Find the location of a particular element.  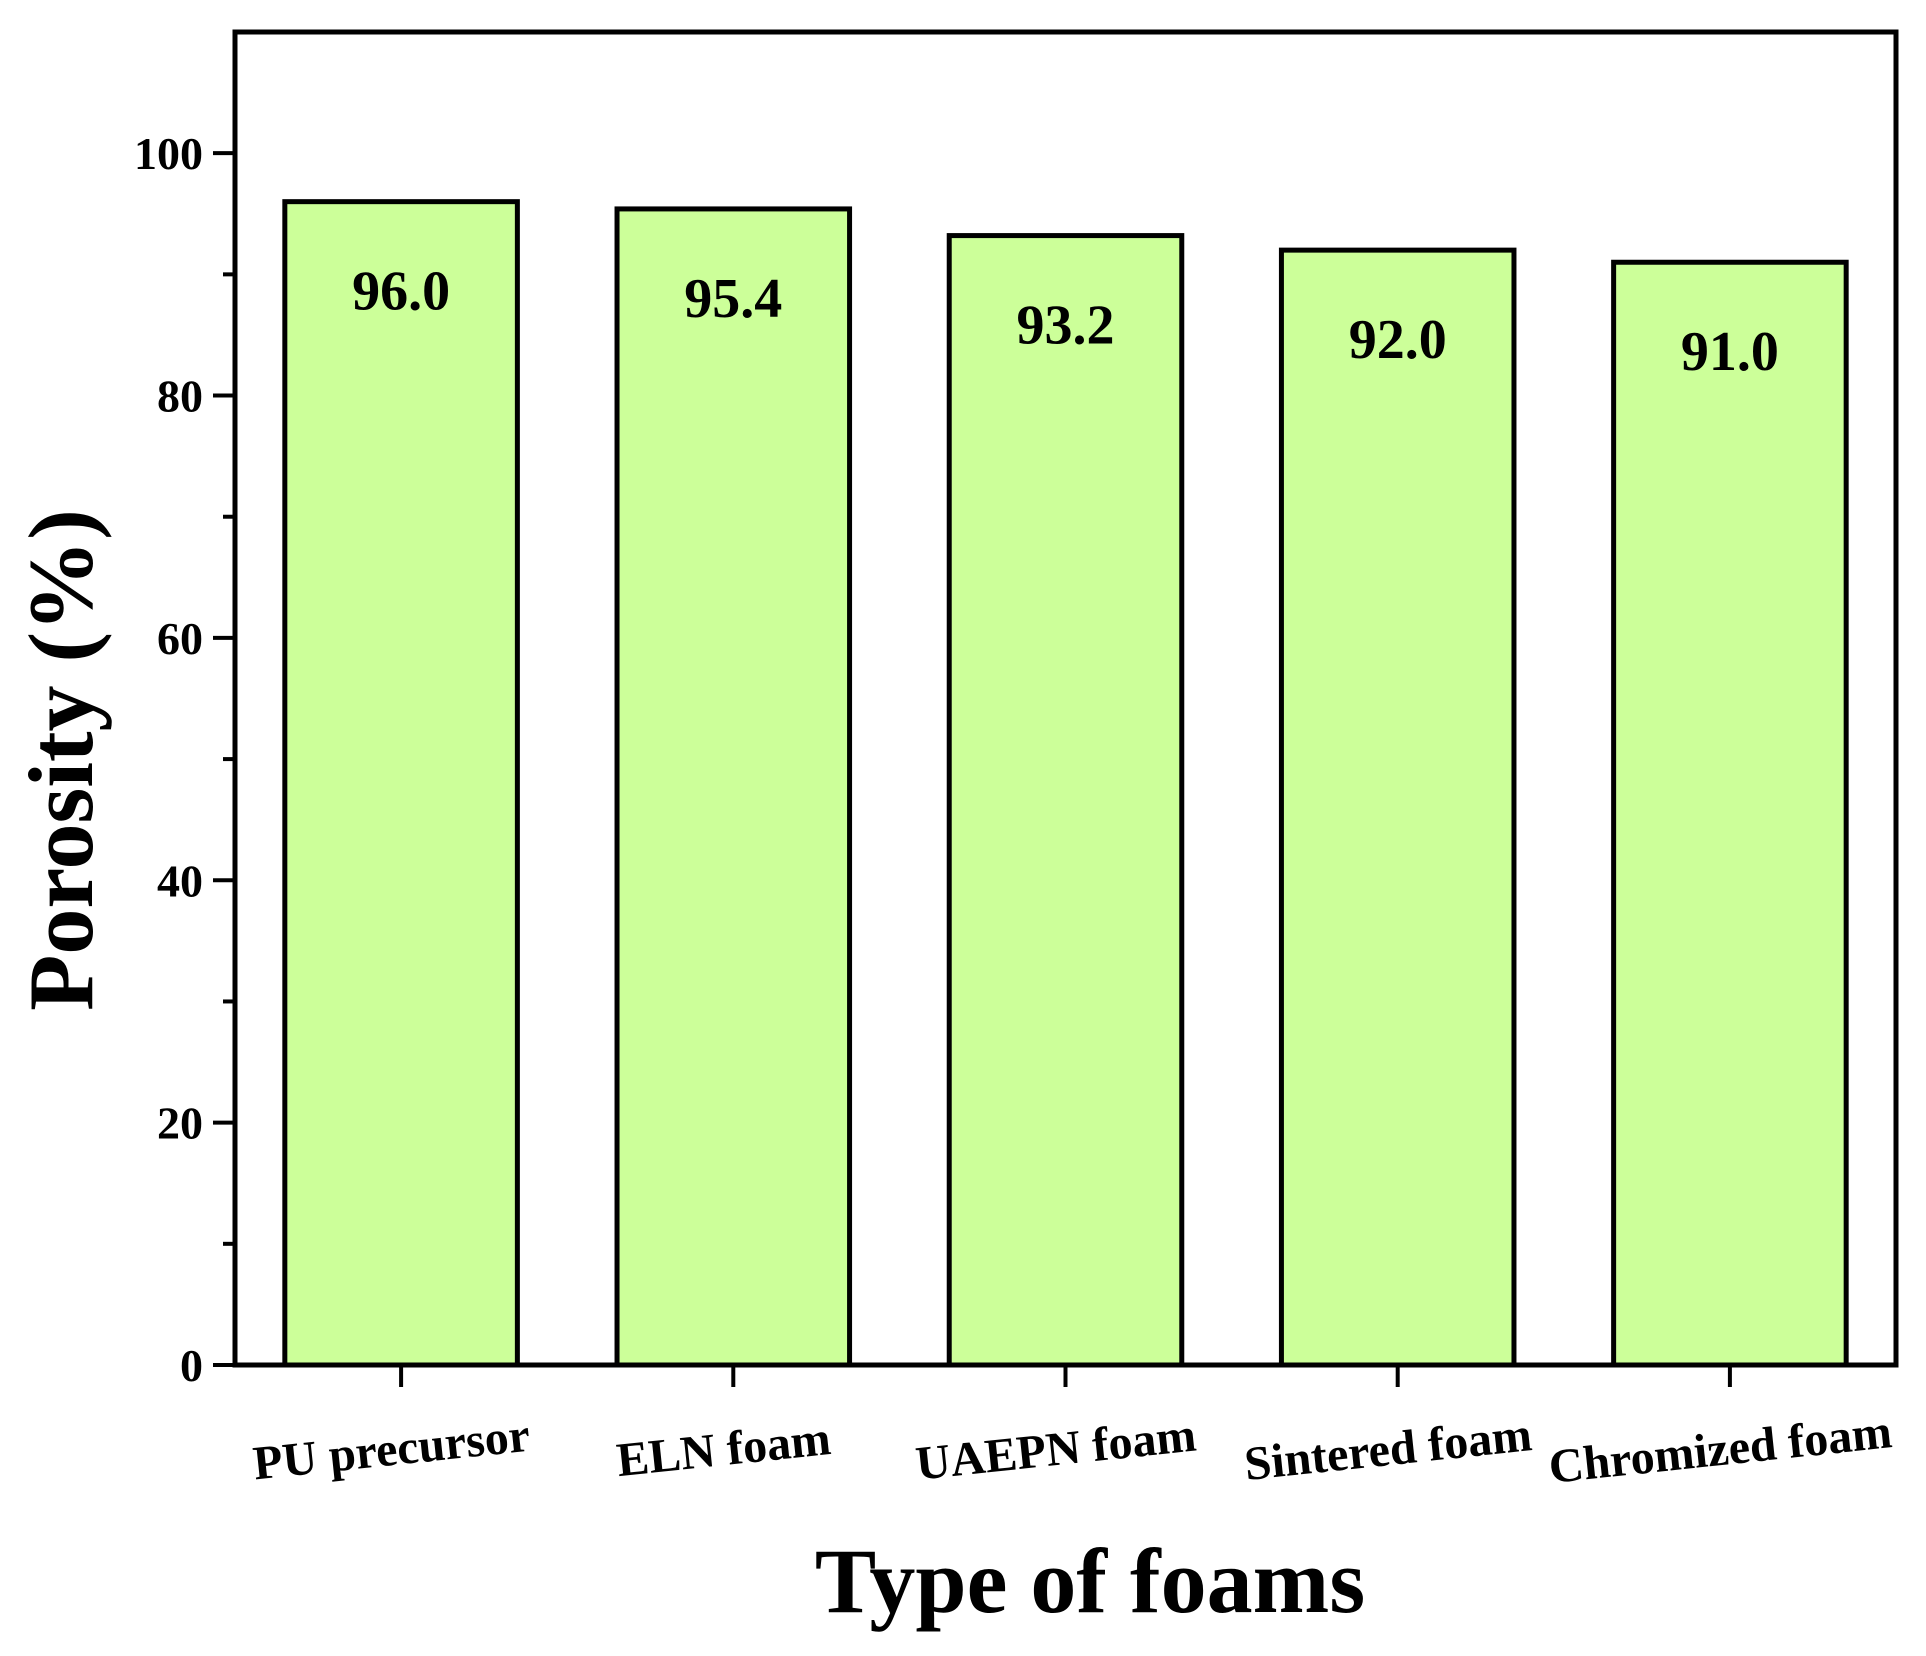

x-tick-label-2: UAEPN foam is located at coordinates (1055, 1450).